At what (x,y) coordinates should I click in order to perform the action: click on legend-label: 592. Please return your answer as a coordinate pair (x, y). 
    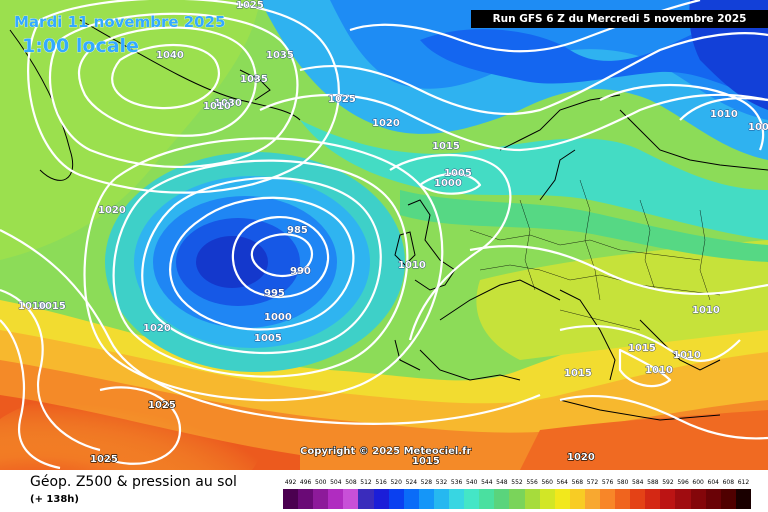
    Looking at the image, I should click on (668, 482).